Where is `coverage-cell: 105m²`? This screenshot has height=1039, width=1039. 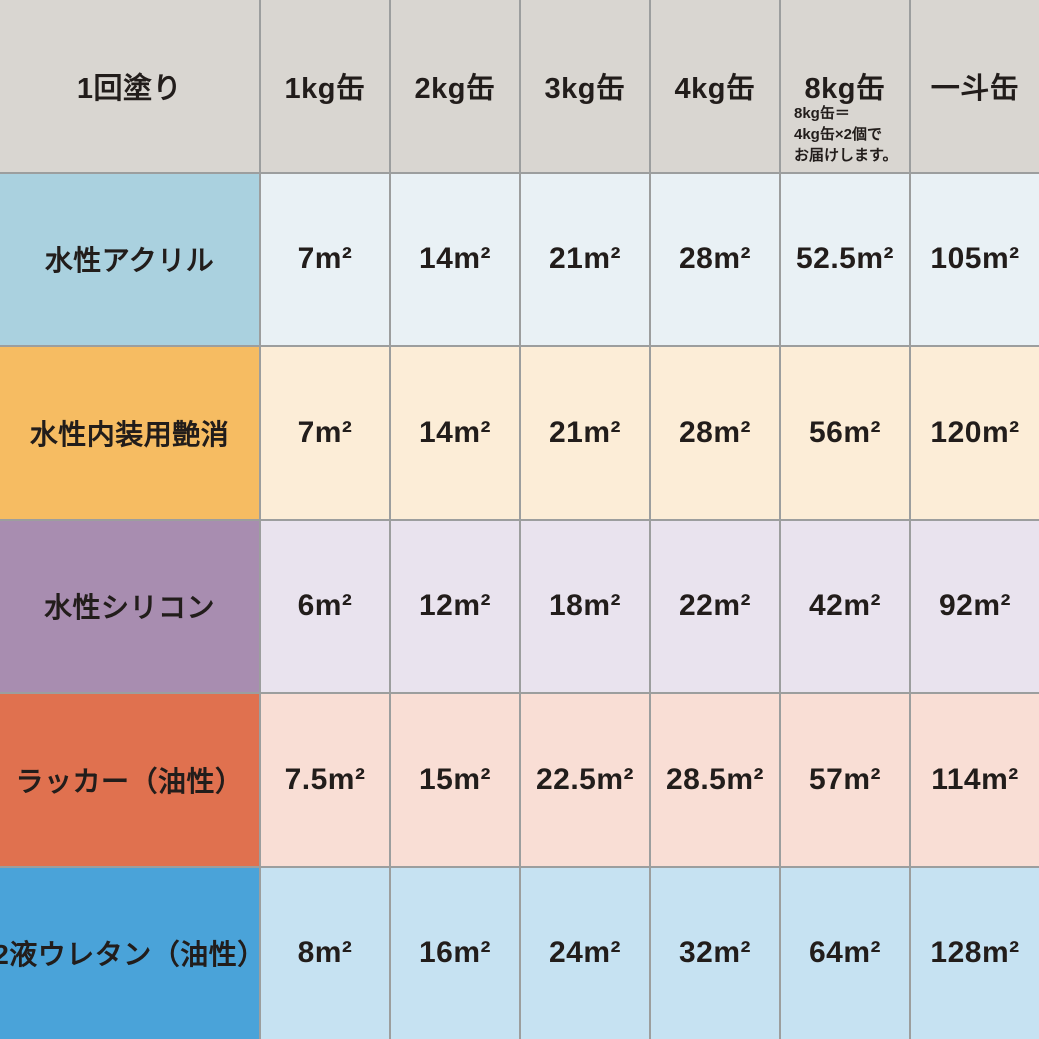
coverage-cell: 105m² is located at coordinates (975, 259).